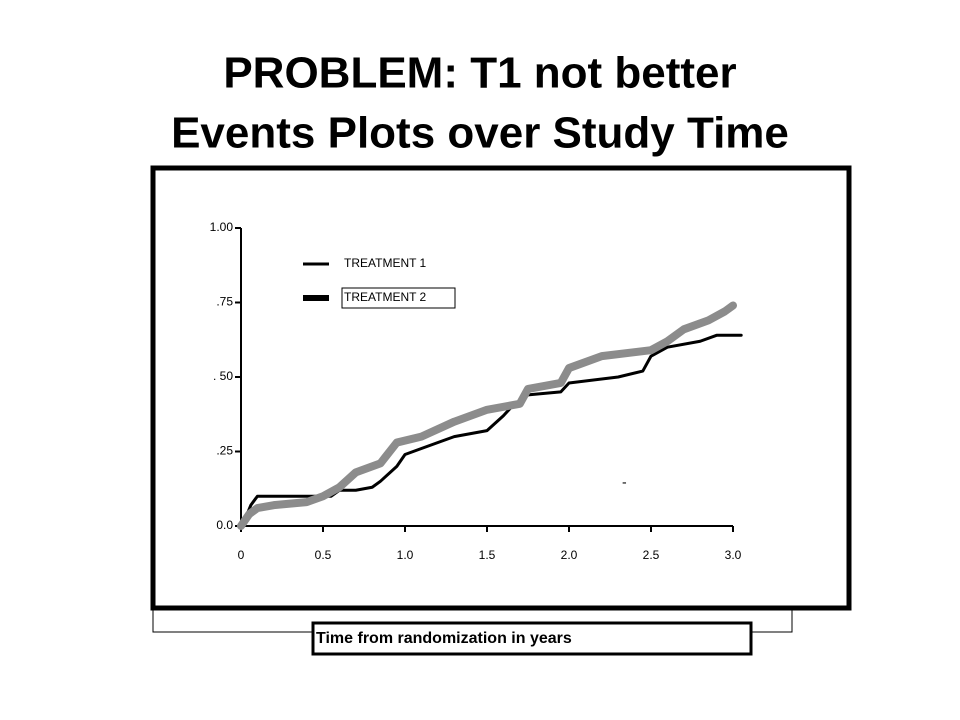 The height and width of the screenshot is (720, 960). What do you see at coordinates (223, 376) in the screenshot?
I see `y-tick-label: . 50` at bounding box center [223, 376].